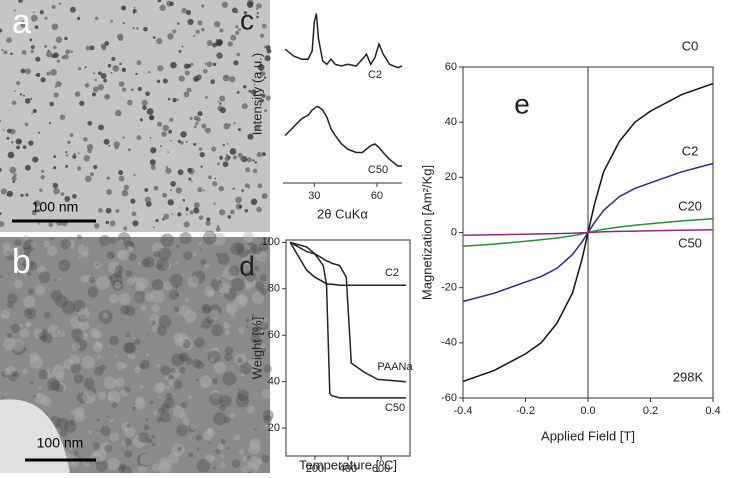  I want to click on y-tick-label: -40, so click(449, 343).